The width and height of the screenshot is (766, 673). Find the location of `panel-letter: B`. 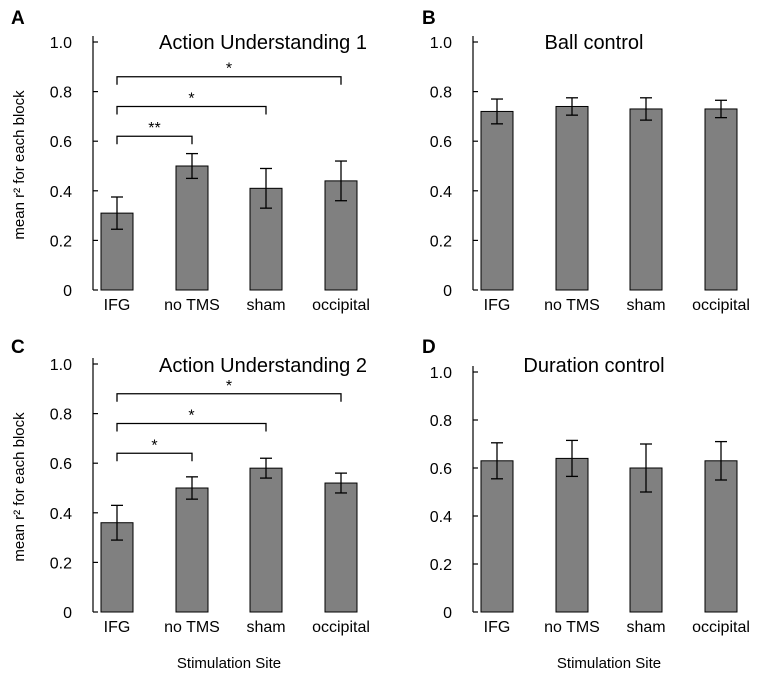

panel-letter: B is located at coordinates (429, 18).